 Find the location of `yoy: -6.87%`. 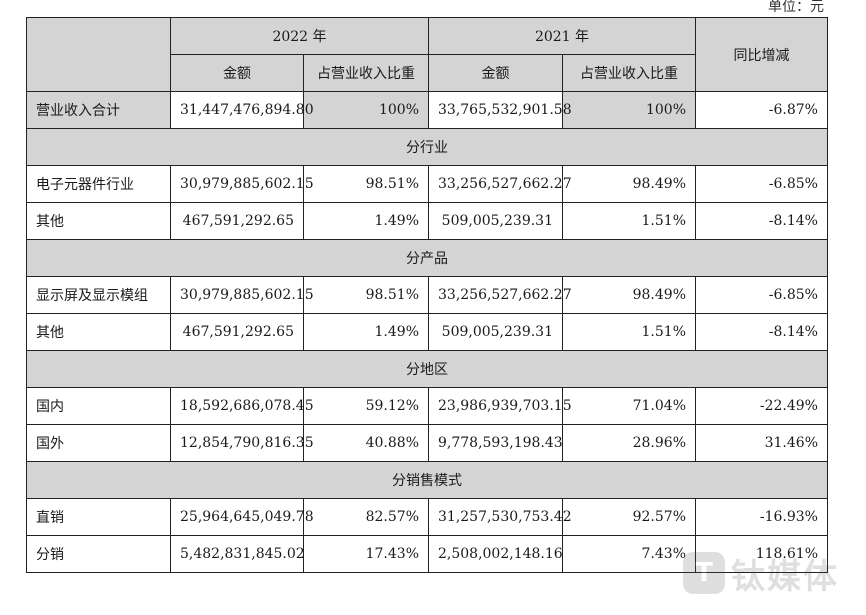

yoy: -6.87% is located at coordinates (761, 110).